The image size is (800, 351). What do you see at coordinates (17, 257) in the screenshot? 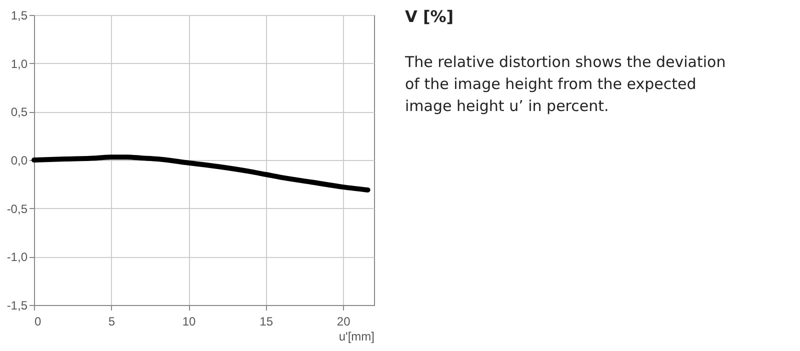
I see `y-tick-label: -1,0` at bounding box center [17, 257].